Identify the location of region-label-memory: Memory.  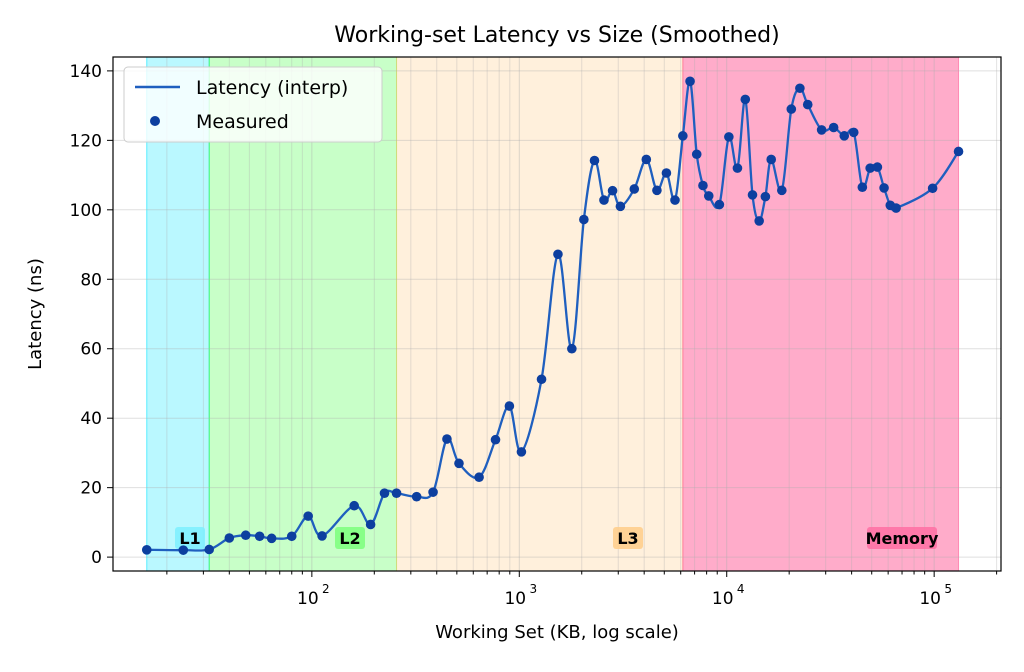
(902, 538).